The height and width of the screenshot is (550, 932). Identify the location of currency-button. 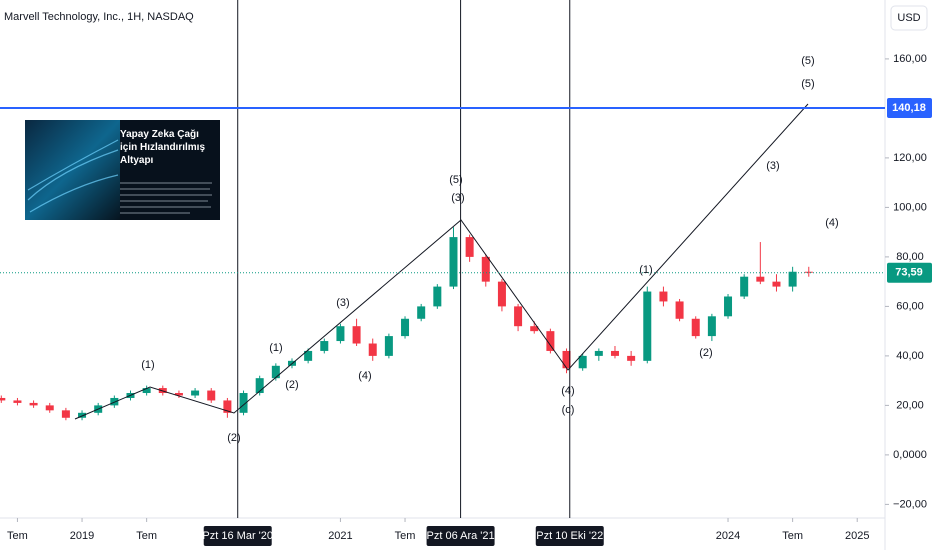
(909, 18).